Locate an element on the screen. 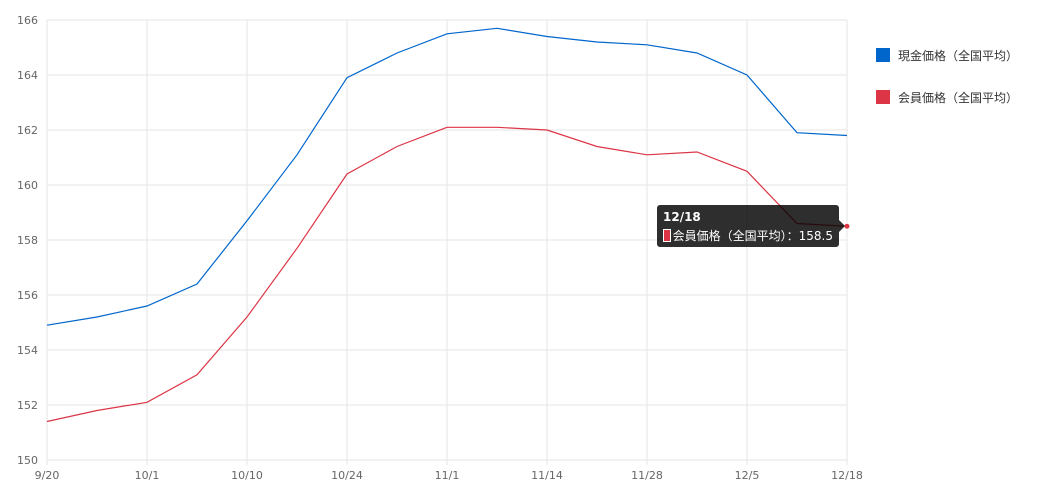 This screenshot has width=1038, height=498. x-tick-label: 12/5 is located at coordinates (747, 475).